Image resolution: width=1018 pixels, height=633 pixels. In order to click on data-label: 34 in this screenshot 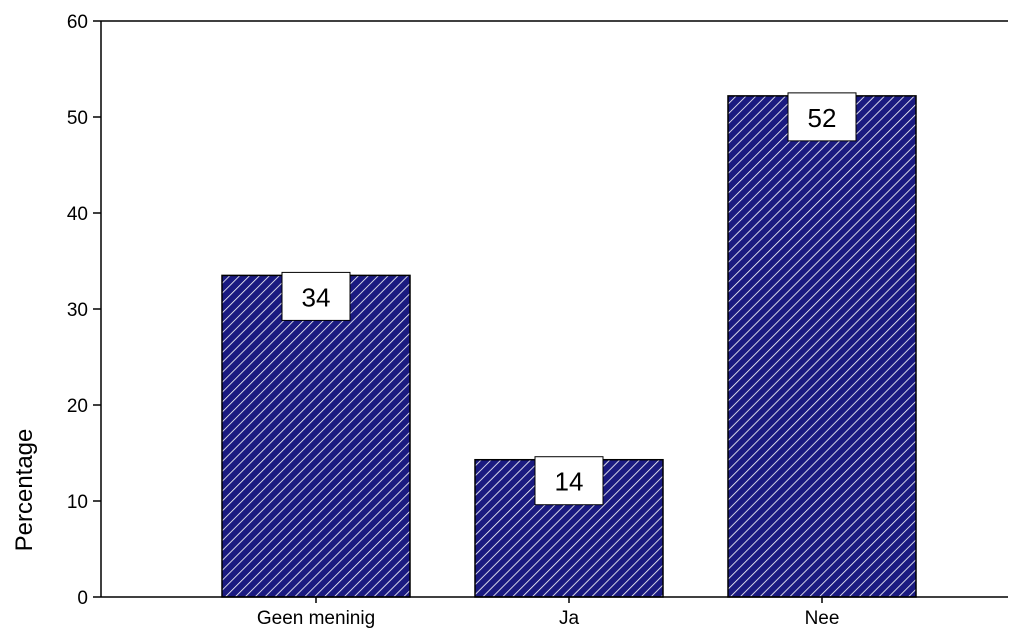, I will do `click(316, 297)`.